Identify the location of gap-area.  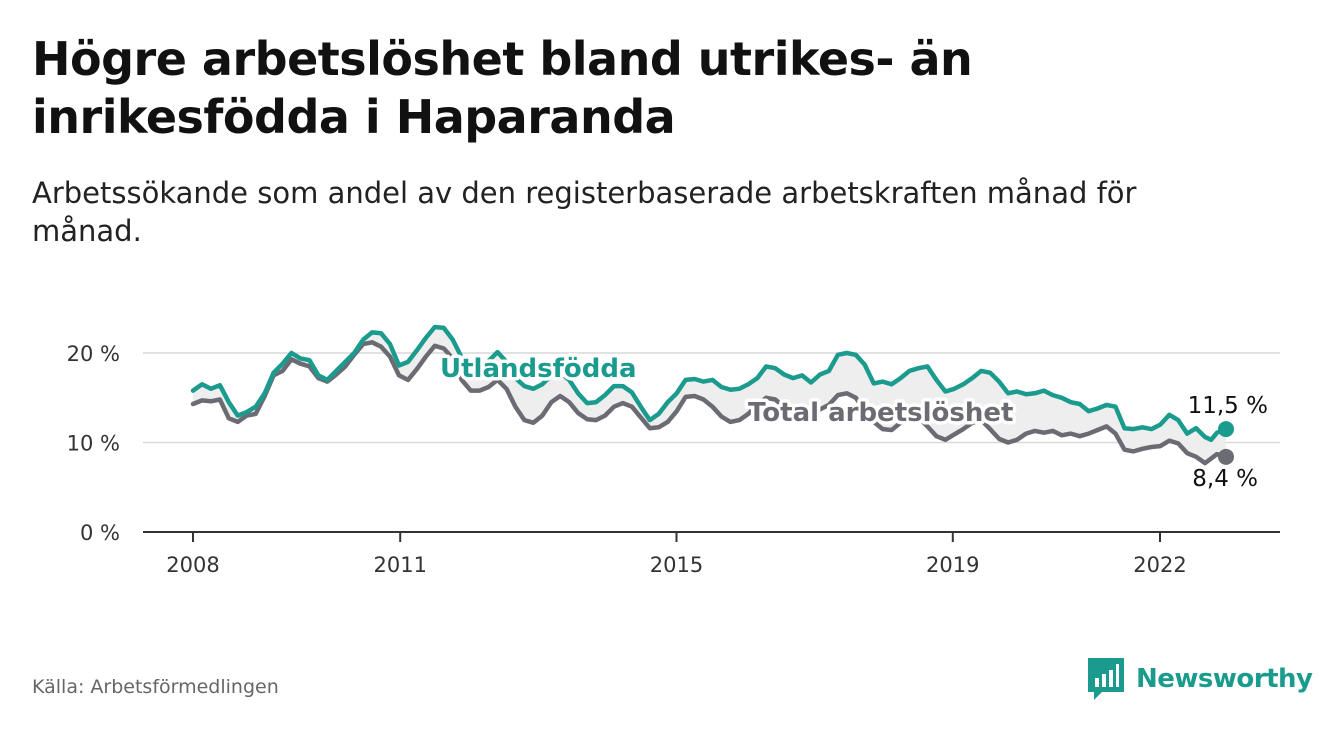
(709, 395).